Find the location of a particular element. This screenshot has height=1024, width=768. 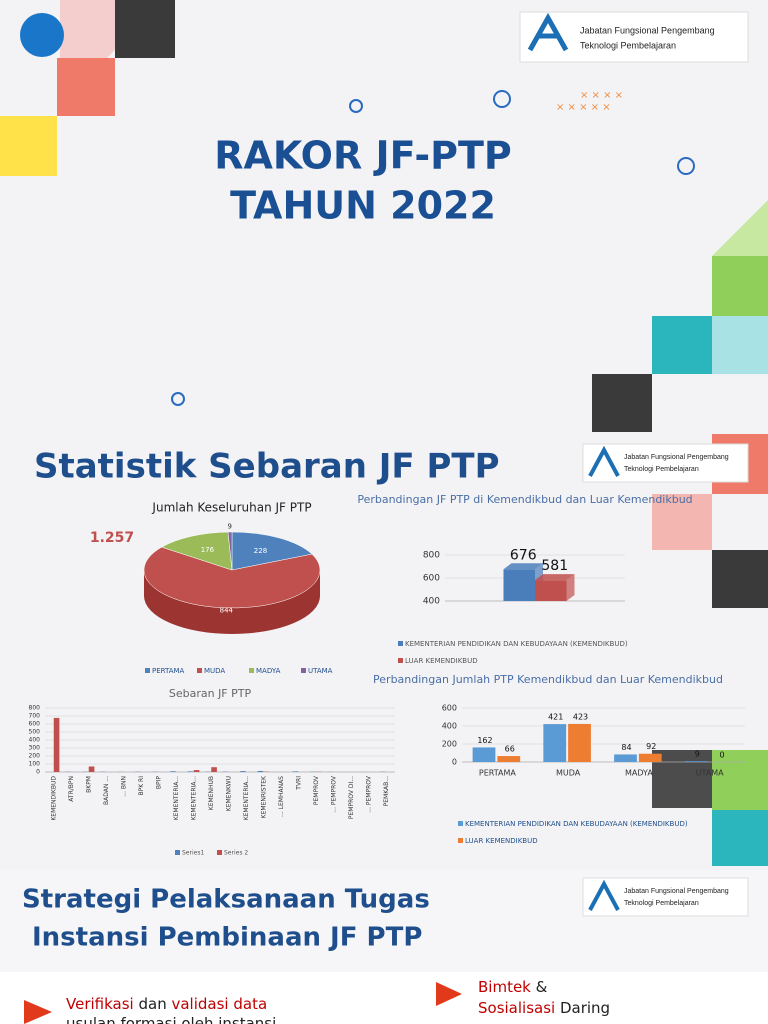

x-tick-label: TVRI is located at coordinates (298, 783).